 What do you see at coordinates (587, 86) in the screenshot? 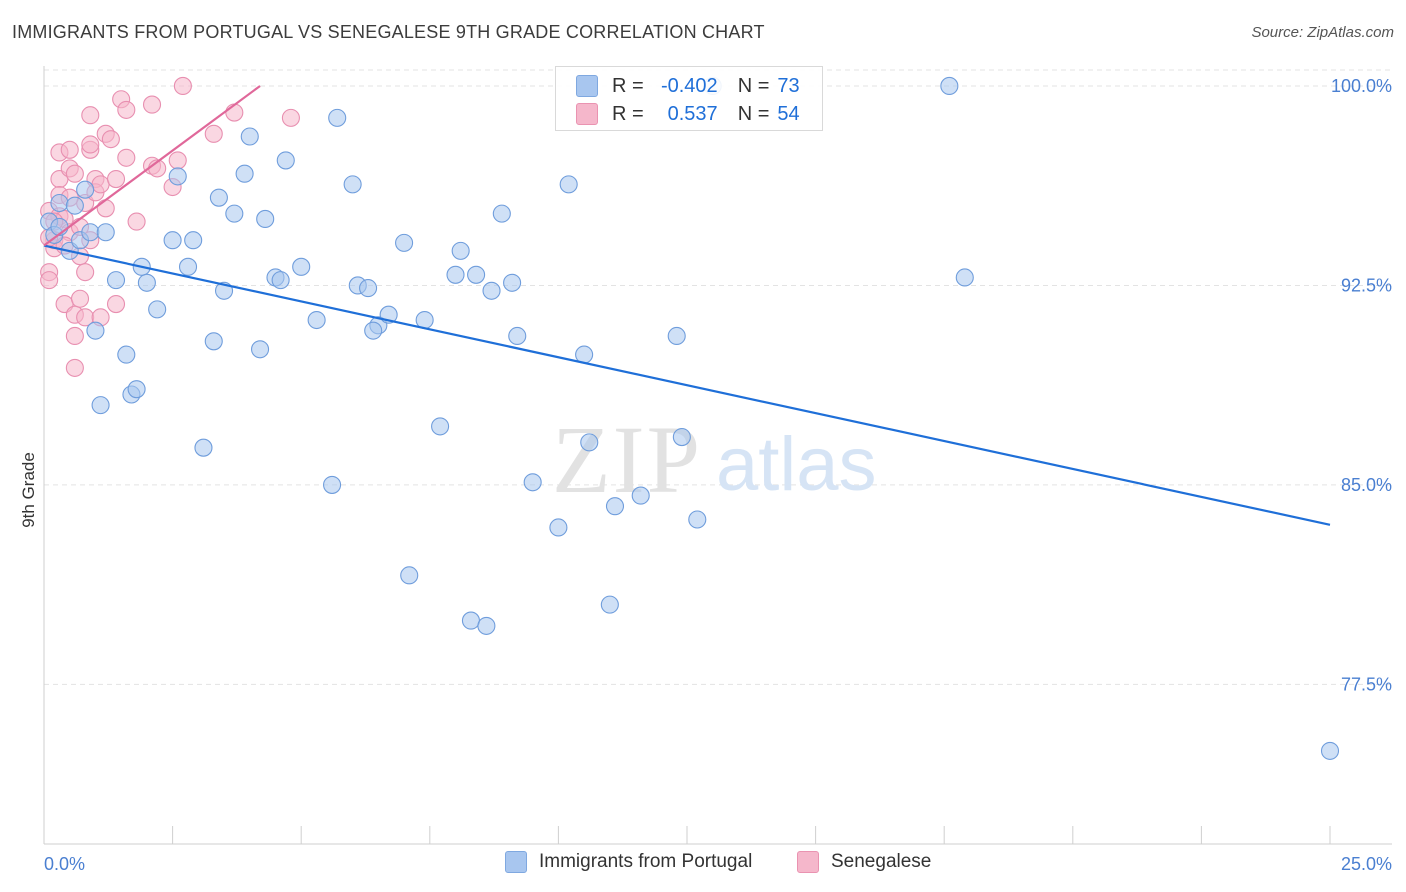
I see `legend-swatch-blue` at bounding box center [587, 86].